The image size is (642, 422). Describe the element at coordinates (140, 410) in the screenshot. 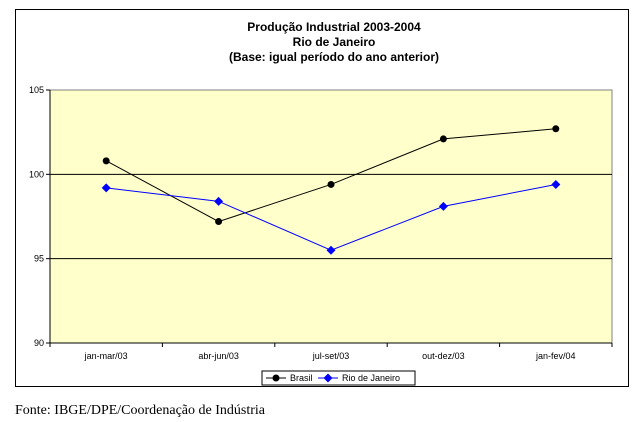

I see `source-note: Fonte: IBGE/DPE/Coordenação de Indústria` at that location.